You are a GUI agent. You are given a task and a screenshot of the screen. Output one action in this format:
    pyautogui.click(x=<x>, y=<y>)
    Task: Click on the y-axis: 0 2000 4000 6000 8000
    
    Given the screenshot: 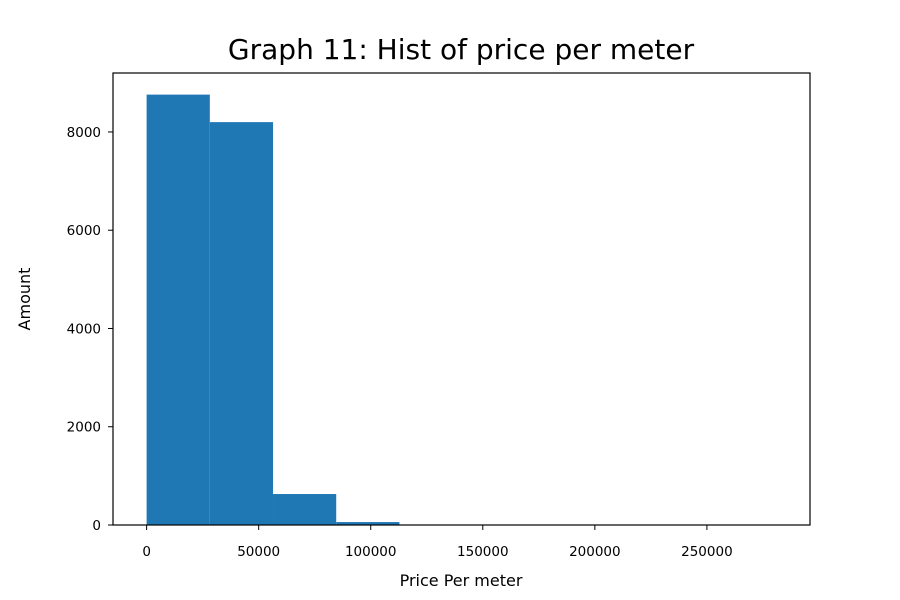 What is the action you would take?
    pyautogui.click(x=90, y=329)
    